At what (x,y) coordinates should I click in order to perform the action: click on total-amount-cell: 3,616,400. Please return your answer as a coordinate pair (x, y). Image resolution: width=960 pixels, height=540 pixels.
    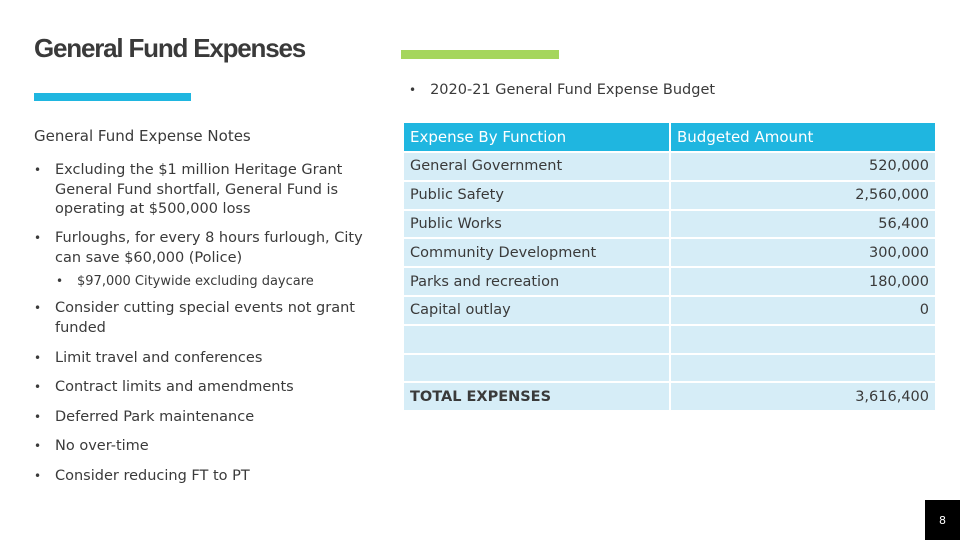
    Looking at the image, I should click on (803, 396).